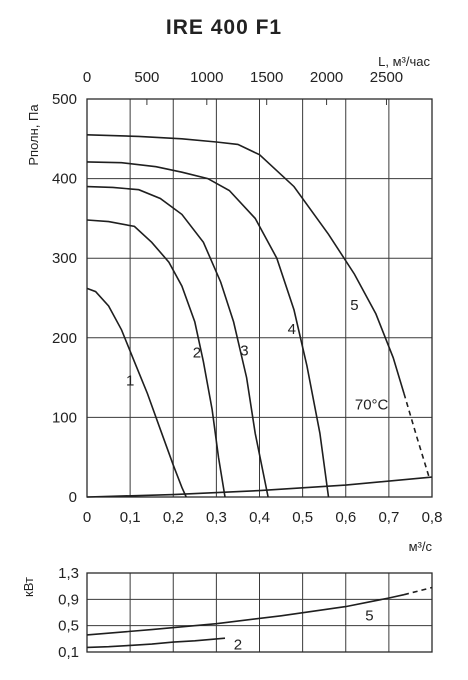  What do you see at coordinates (388, 517) in the screenshot?
I see `x-tick-label: 0,7` at bounding box center [388, 517].